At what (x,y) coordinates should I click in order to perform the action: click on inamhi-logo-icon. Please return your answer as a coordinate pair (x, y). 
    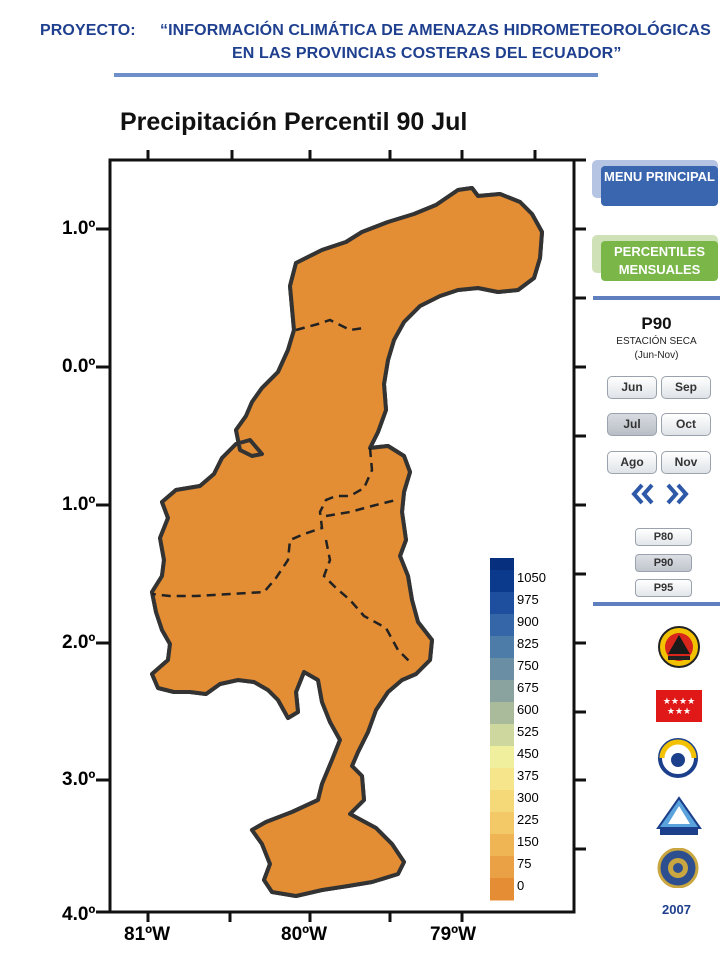
    Looking at the image, I should click on (679, 815).